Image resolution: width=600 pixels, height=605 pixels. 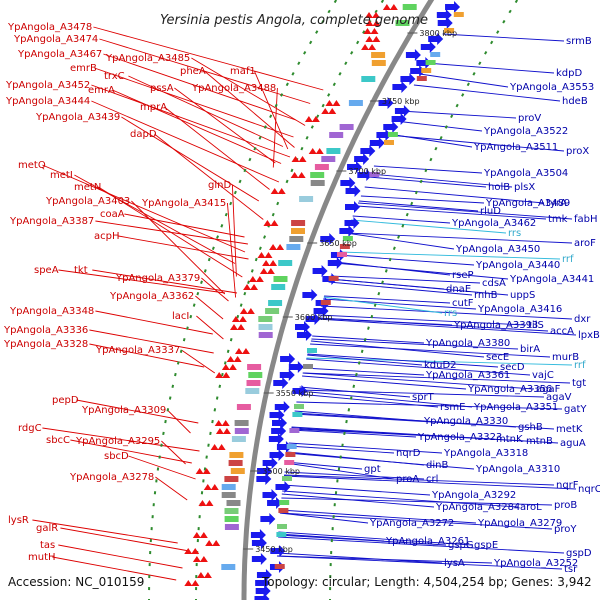 I want to click on gene-label-right: YpAngola_A3450, so click(x=497, y=249).